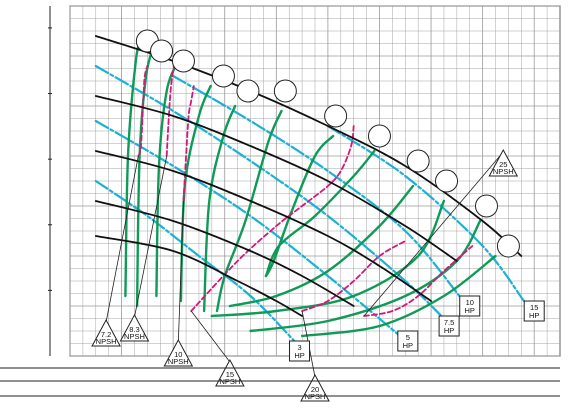  I want to click on npsh-label-value: 15, so click(230, 374).